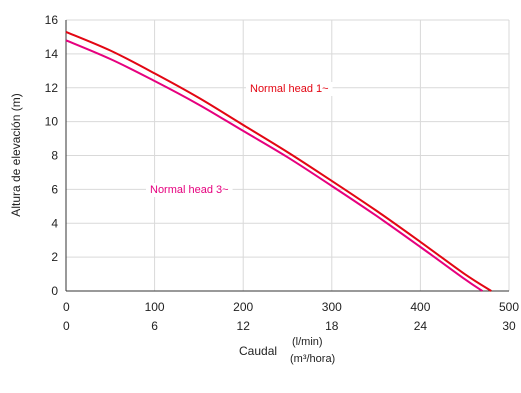 The width and height of the screenshot is (521, 393). What do you see at coordinates (155, 307) in the screenshot?
I see `x-tick-label-lmin: 100` at bounding box center [155, 307].